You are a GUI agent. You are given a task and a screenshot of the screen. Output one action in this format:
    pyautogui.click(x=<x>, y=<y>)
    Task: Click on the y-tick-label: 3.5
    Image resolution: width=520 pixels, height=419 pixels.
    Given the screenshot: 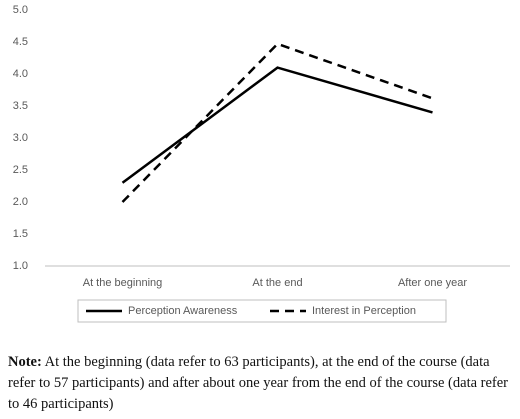 What is the action you would take?
    pyautogui.click(x=20, y=106)
    